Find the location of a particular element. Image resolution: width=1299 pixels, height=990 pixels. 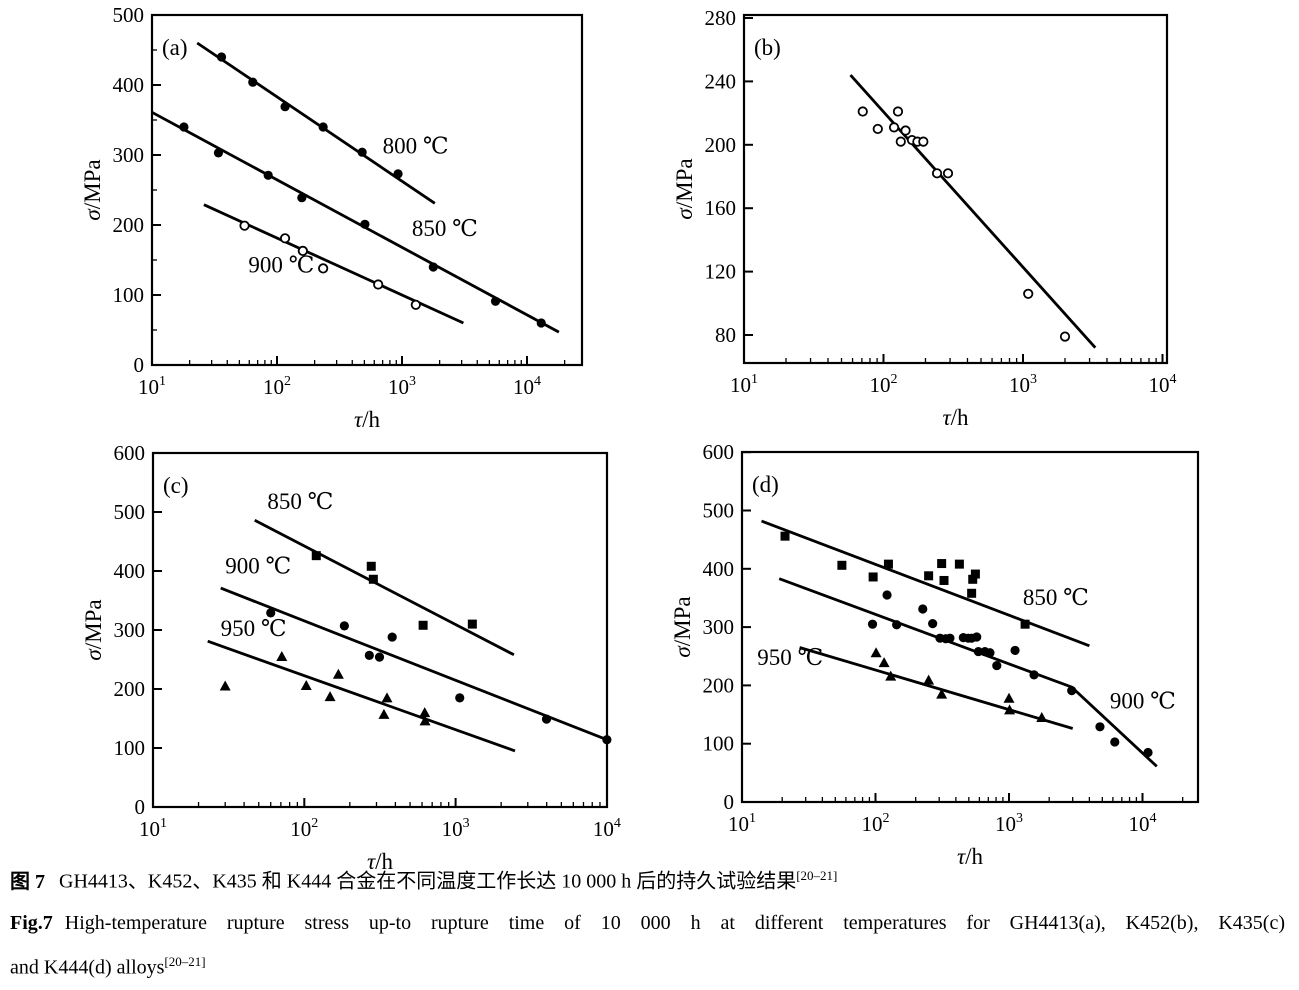

svg-text: 120 is located at coordinates (721, 272).